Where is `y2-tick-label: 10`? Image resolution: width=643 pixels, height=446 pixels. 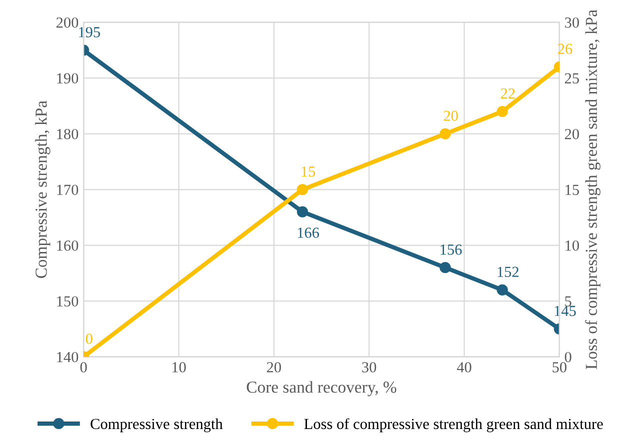 y2-tick-label: 10 is located at coordinates (572, 245).